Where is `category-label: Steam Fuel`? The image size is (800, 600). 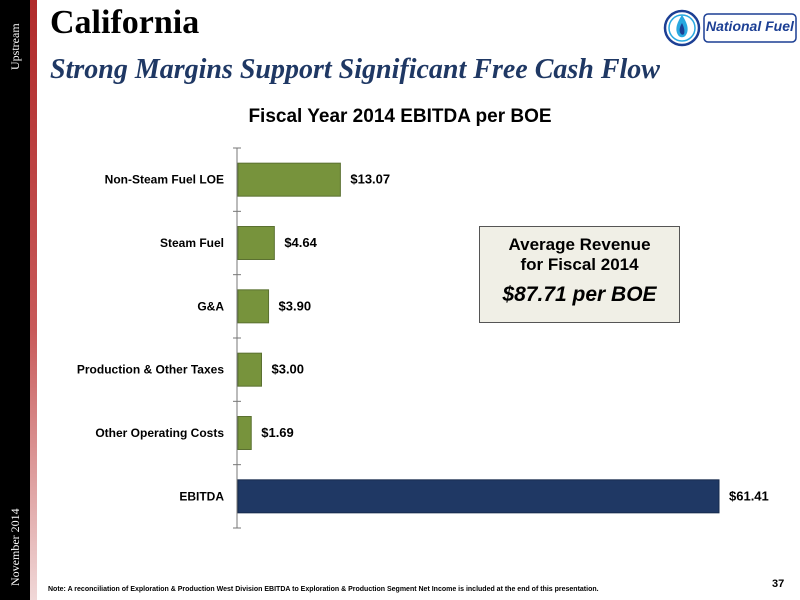
category-label: Steam Fuel is located at coordinates (192, 243).